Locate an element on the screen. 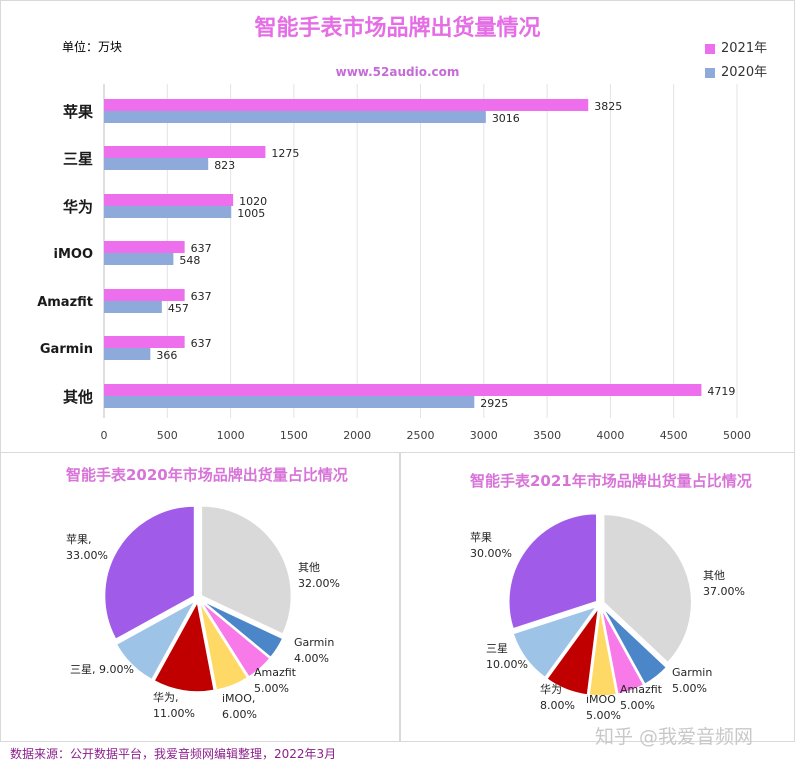 This screenshot has width=795, height=768. data-source: 数据来源：公开数据平台，我爱音频网编辑整理，2022年3月 is located at coordinates (173, 754).